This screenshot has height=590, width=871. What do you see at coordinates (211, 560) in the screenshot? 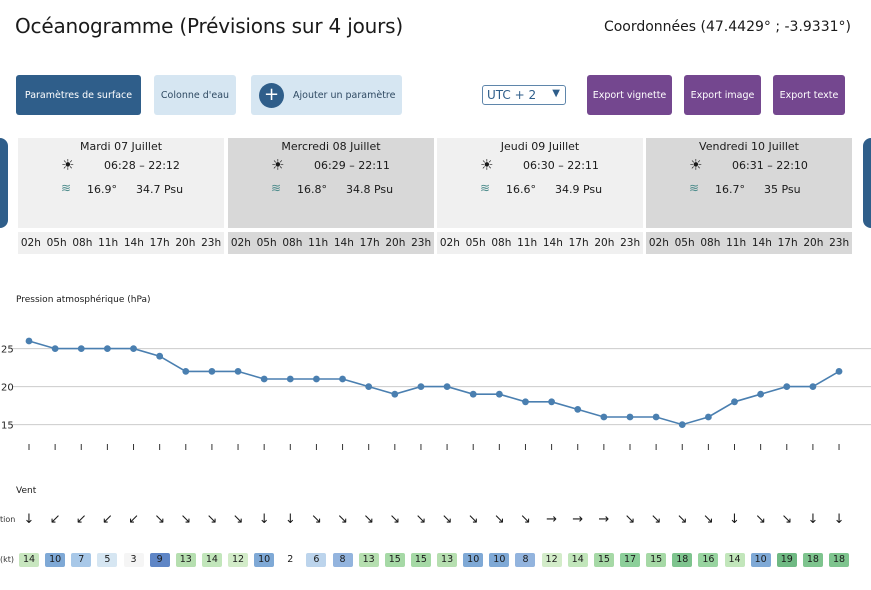
I see `wind-speed-badge: 14` at bounding box center [211, 560].